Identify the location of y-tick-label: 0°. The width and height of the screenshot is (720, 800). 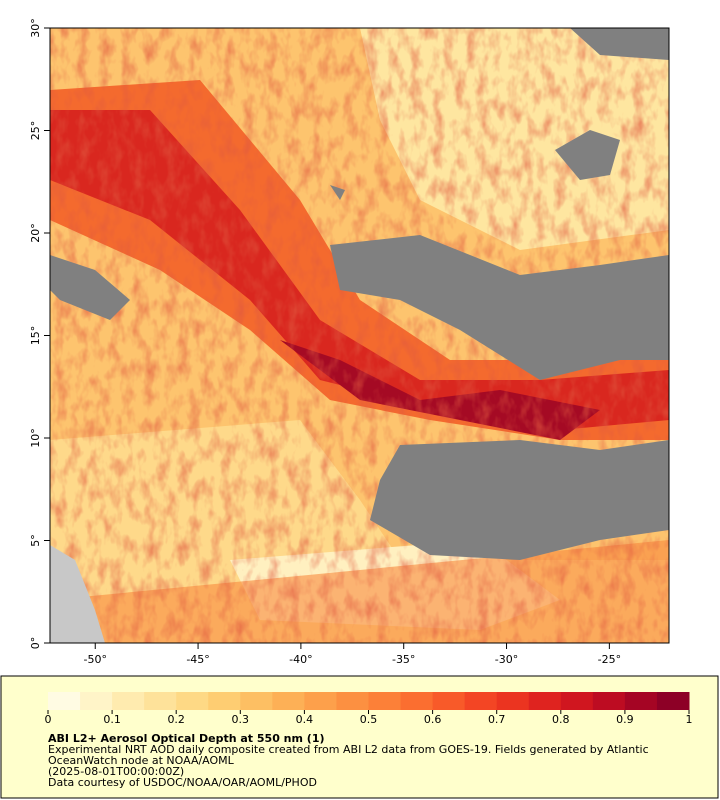
(35, 643).